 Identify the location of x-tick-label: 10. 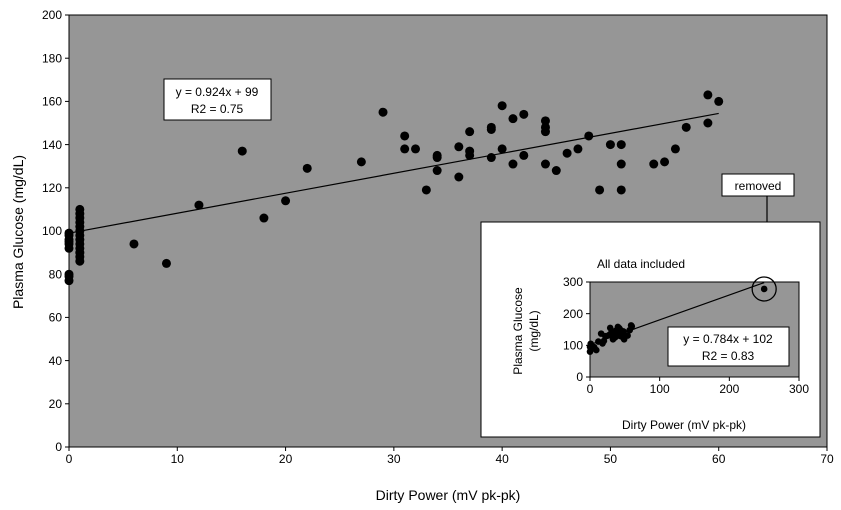
(178, 459).